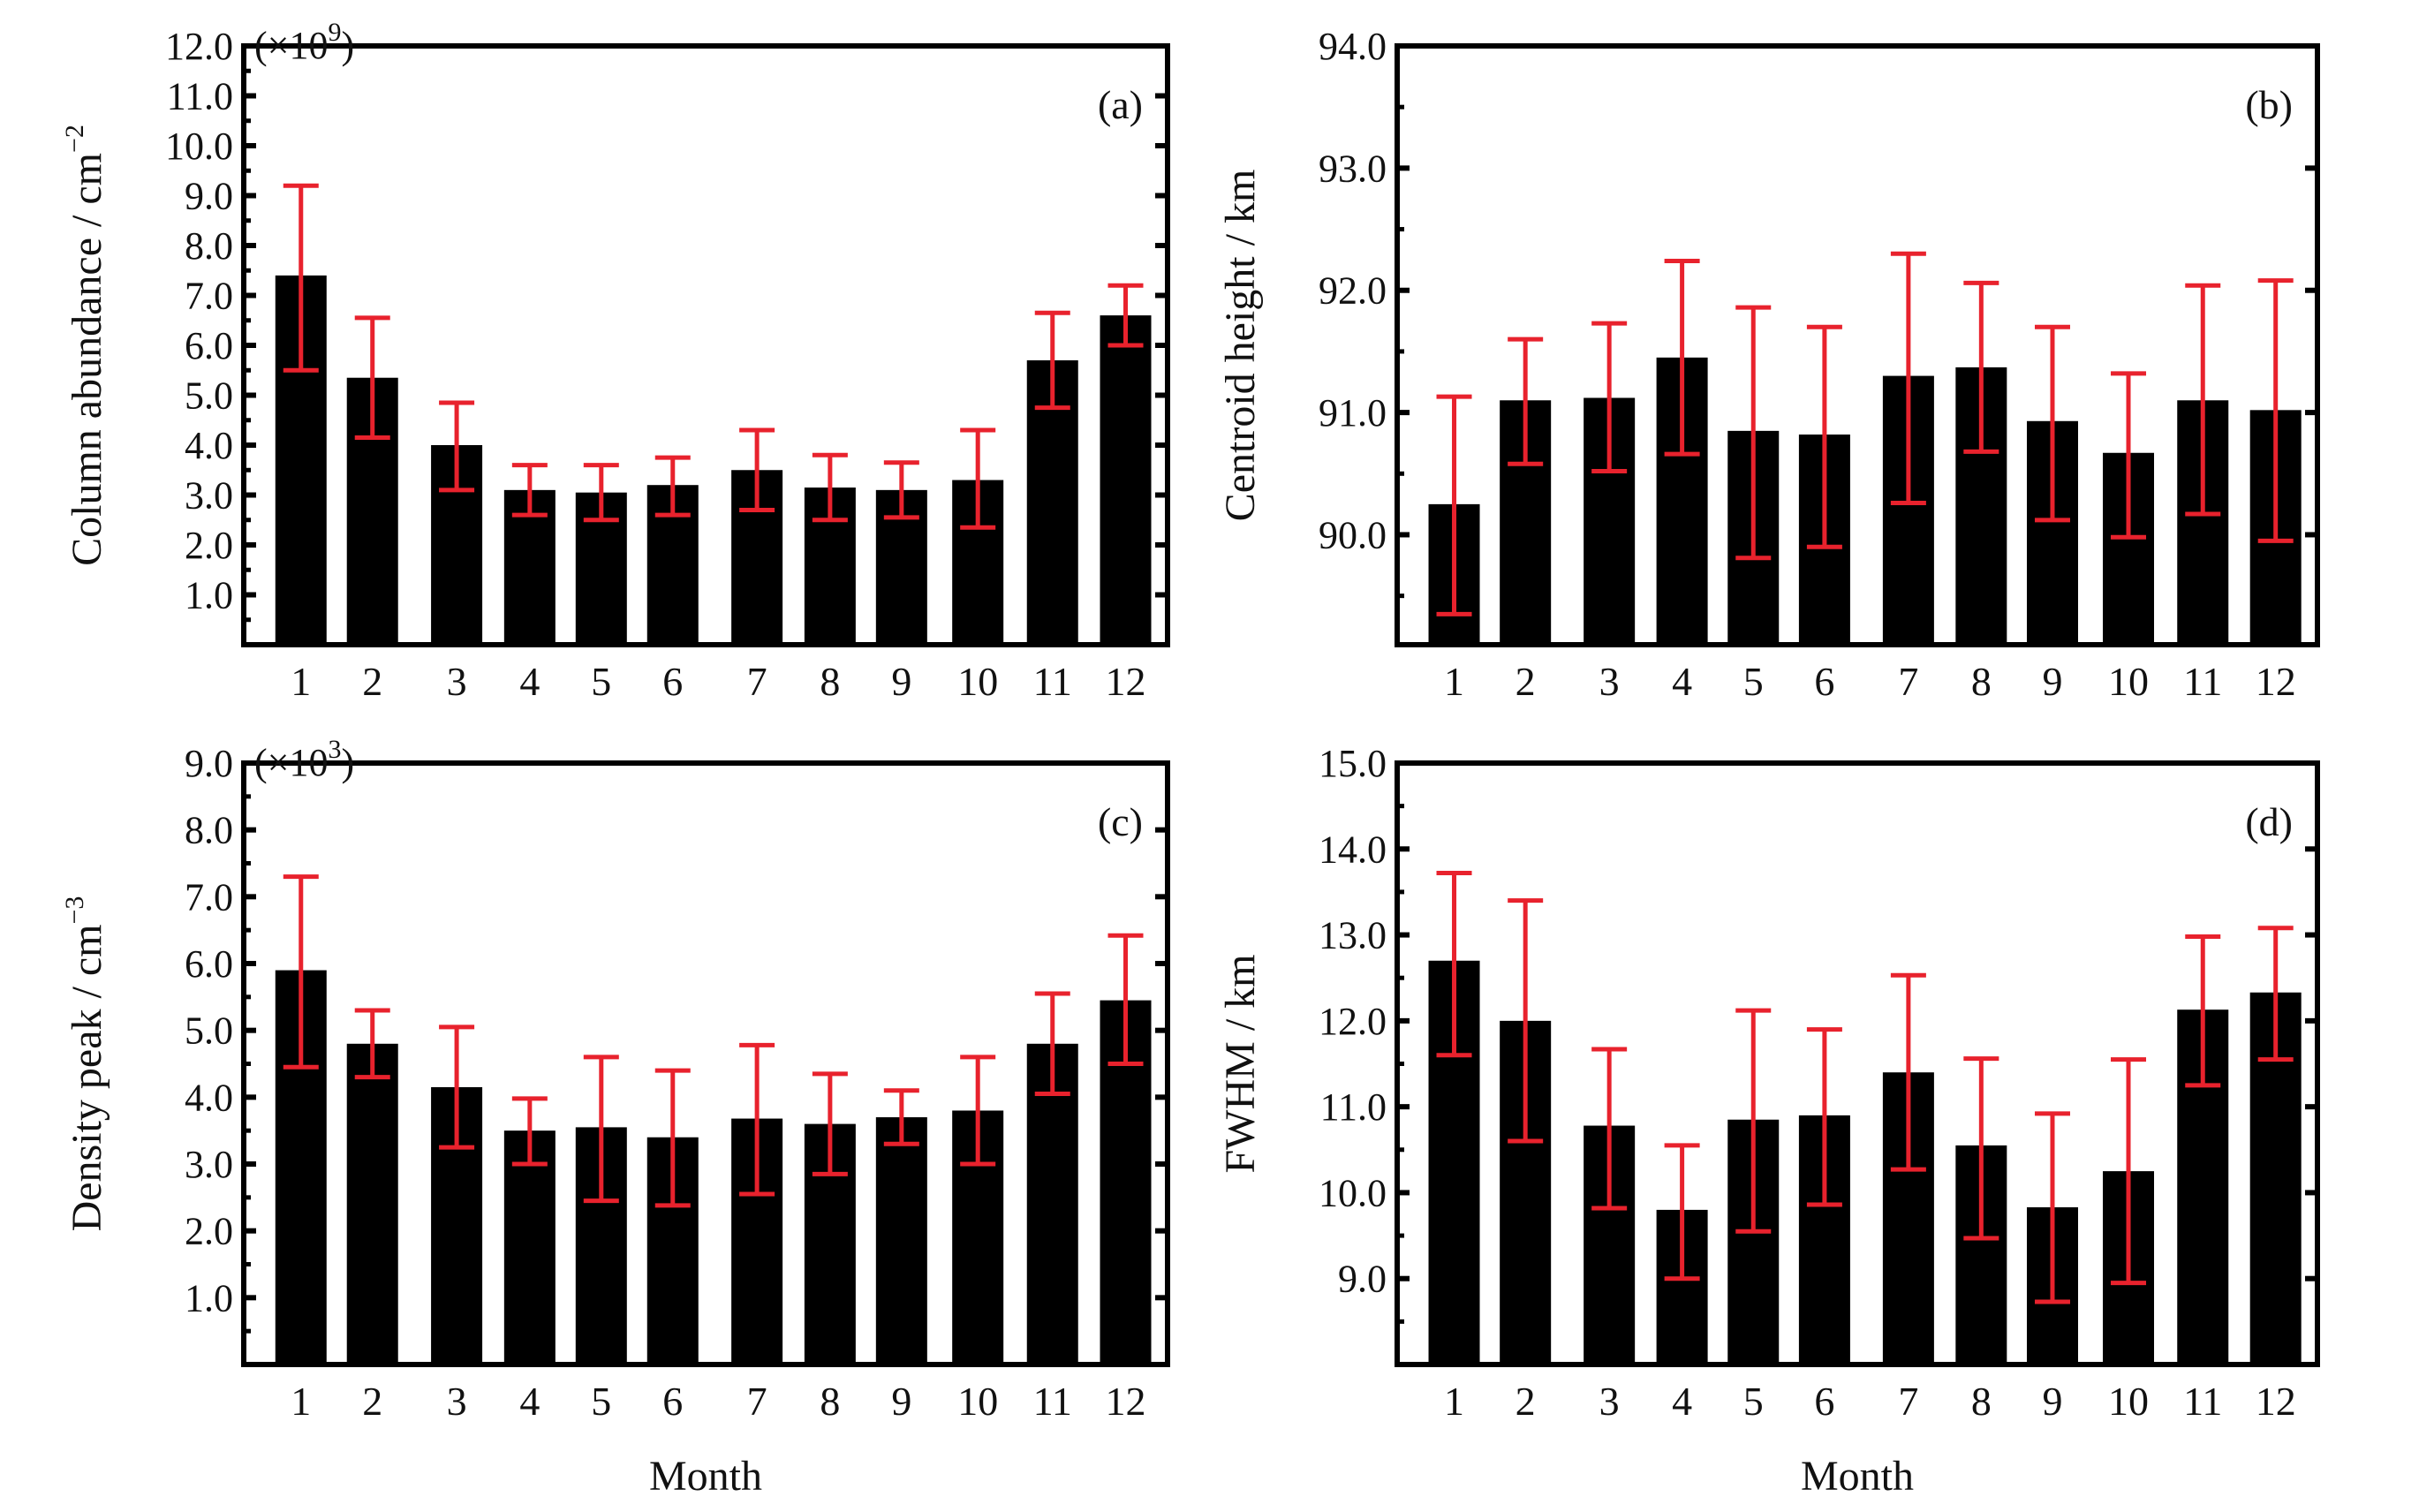 The width and height of the screenshot is (2434, 1512). What do you see at coordinates (1353, 169) in the screenshot?
I see `y-tick-label: 93.0` at bounding box center [1353, 169].